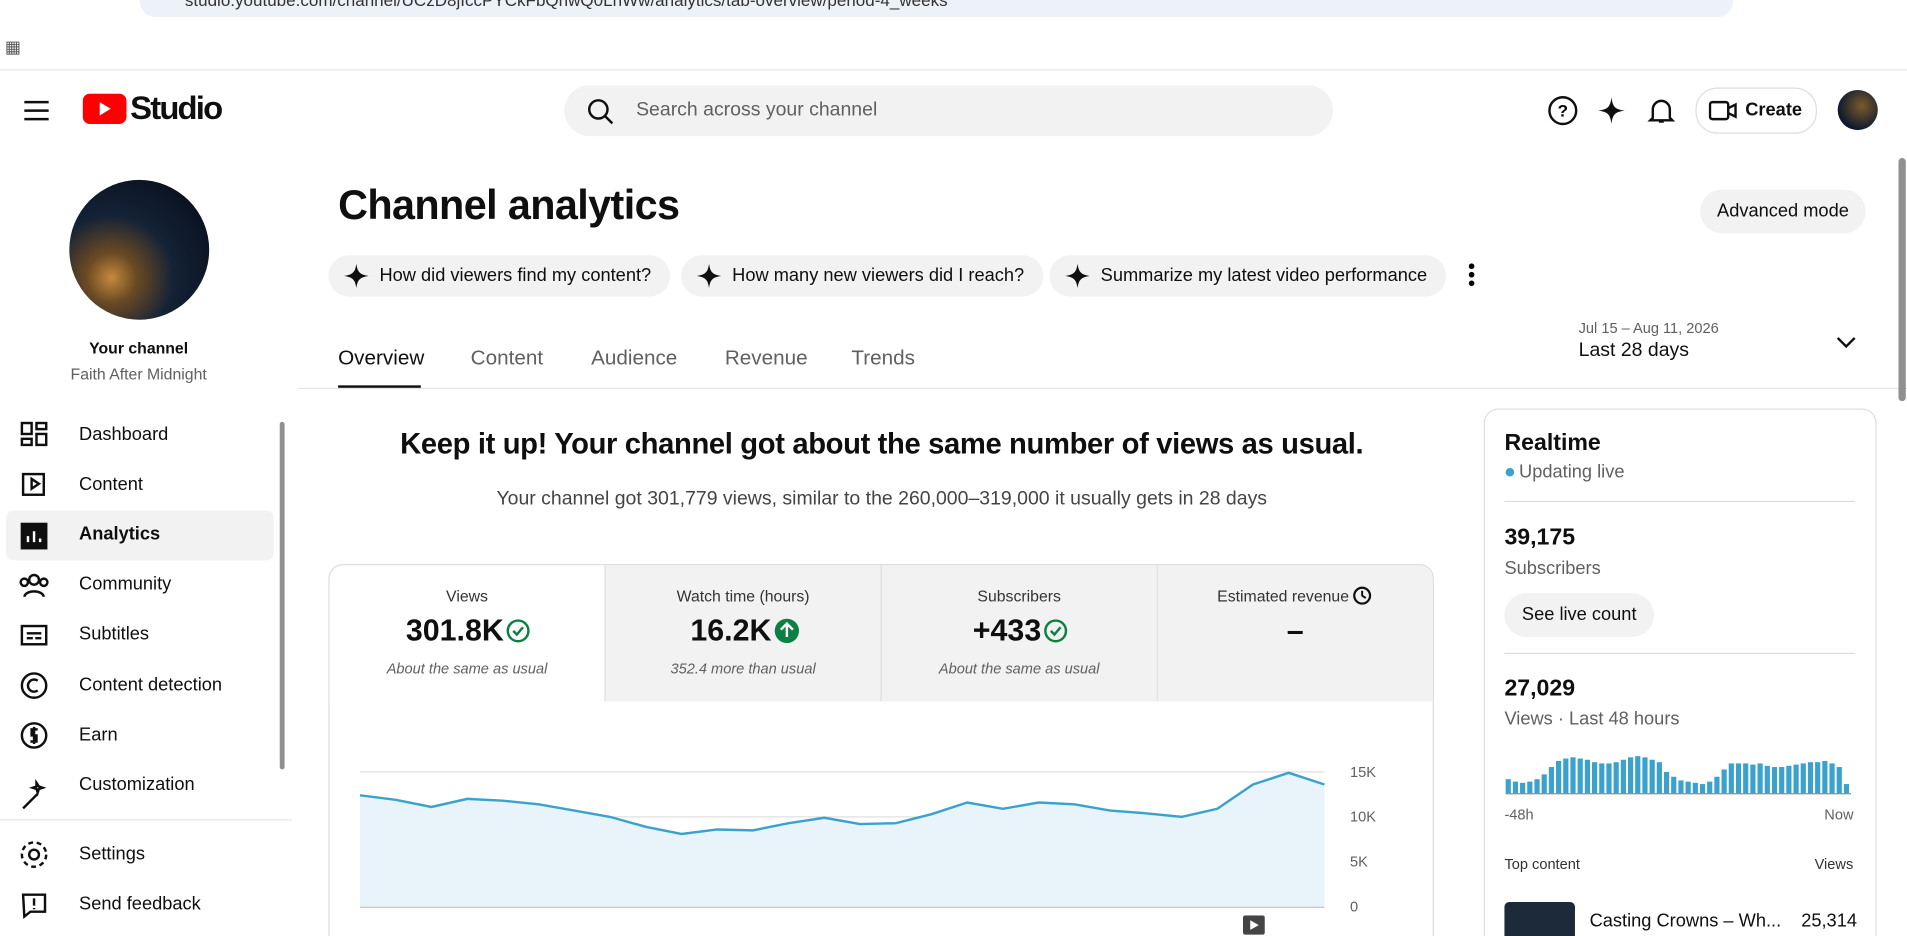  I want to click on nav-item: Analytics, so click(120, 534).